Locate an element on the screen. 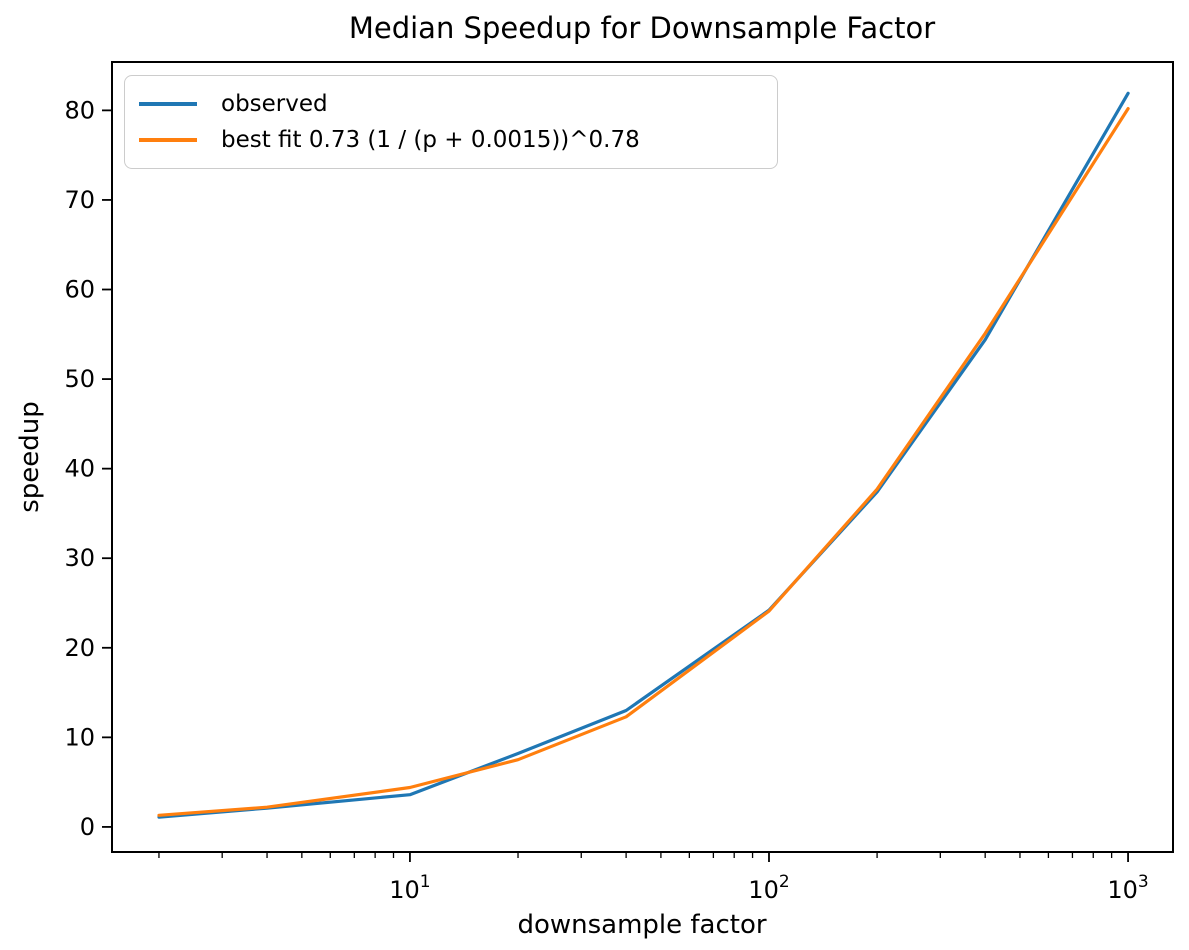  legend-label-best-fit: best fit 0.73 (1 / (p + 0.0015))^0.78 is located at coordinates (430, 140).